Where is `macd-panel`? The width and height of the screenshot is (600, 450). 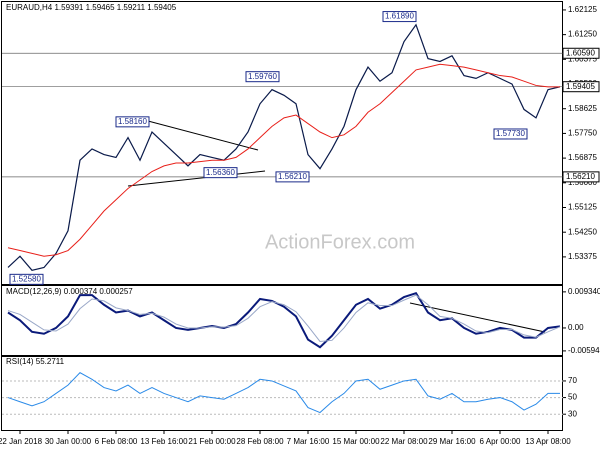 macd-panel is located at coordinates (282, 320).